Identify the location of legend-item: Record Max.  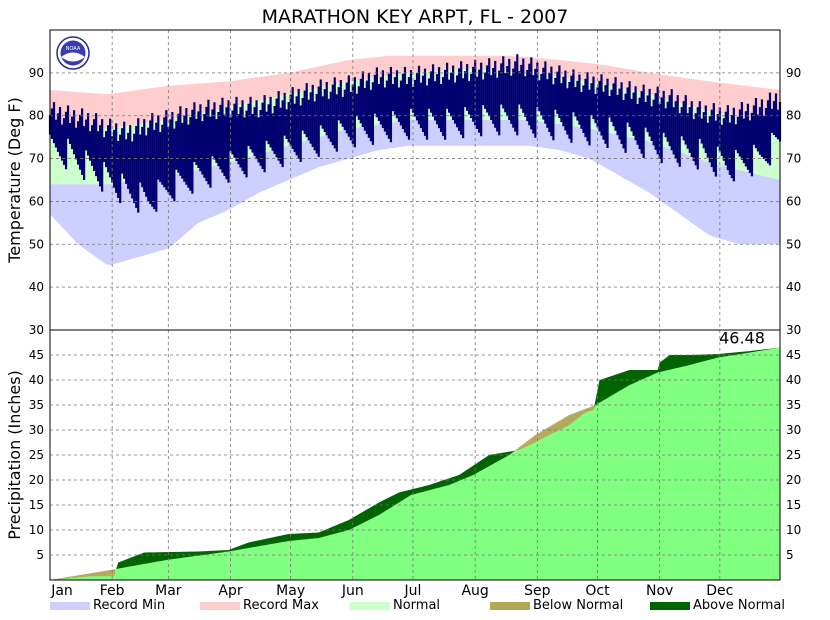
(259, 606).